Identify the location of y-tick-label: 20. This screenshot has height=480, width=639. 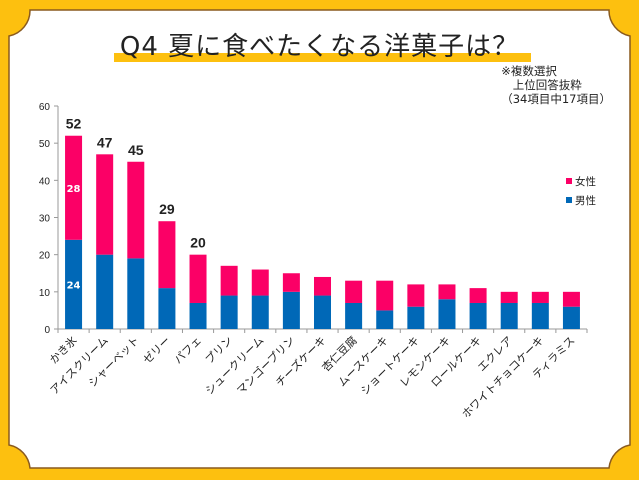
(45, 256).